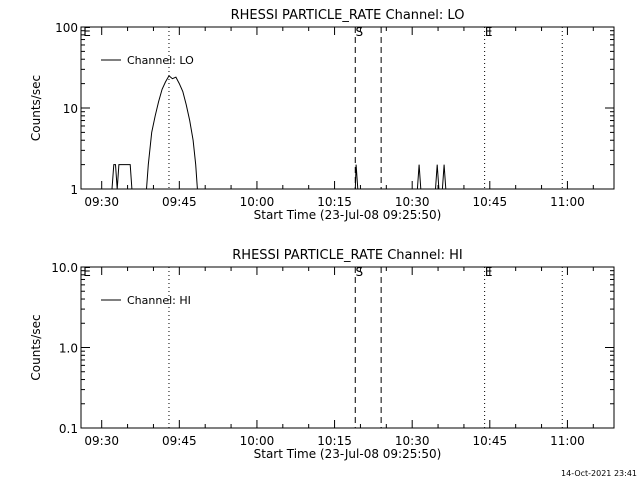  I want to click on y-tick-label: 0.1, so click(68, 429).